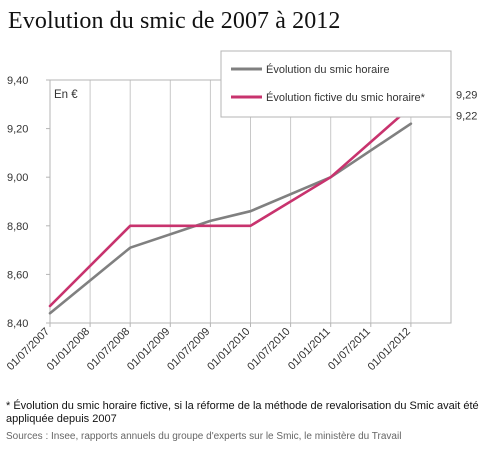  Describe the element at coordinates (17, 178) in the screenshot. I see `y-tick-label: 9,00` at that location.